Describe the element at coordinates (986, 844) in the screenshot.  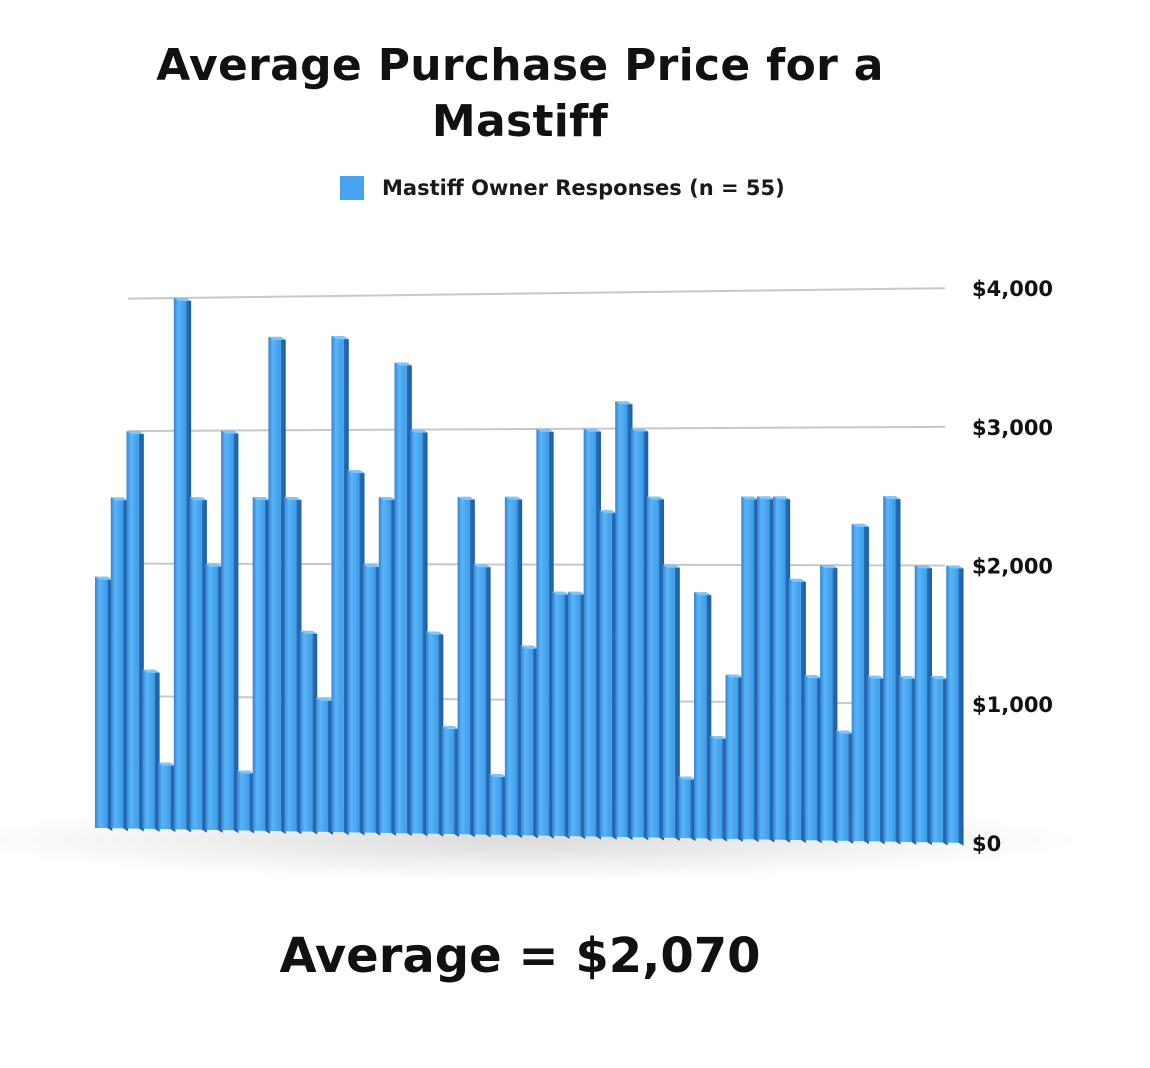
I see `y-tick-label: $0` at that location.